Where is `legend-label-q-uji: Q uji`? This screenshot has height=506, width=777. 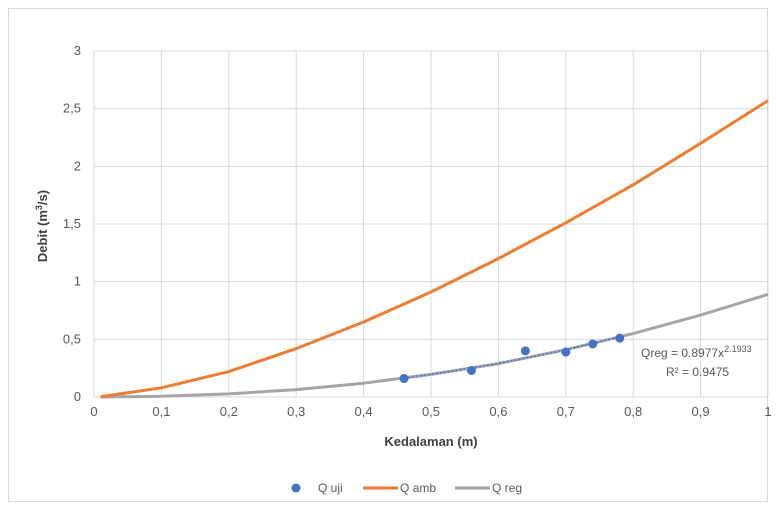
legend-label-q-uji: Q uji is located at coordinates (330, 488).